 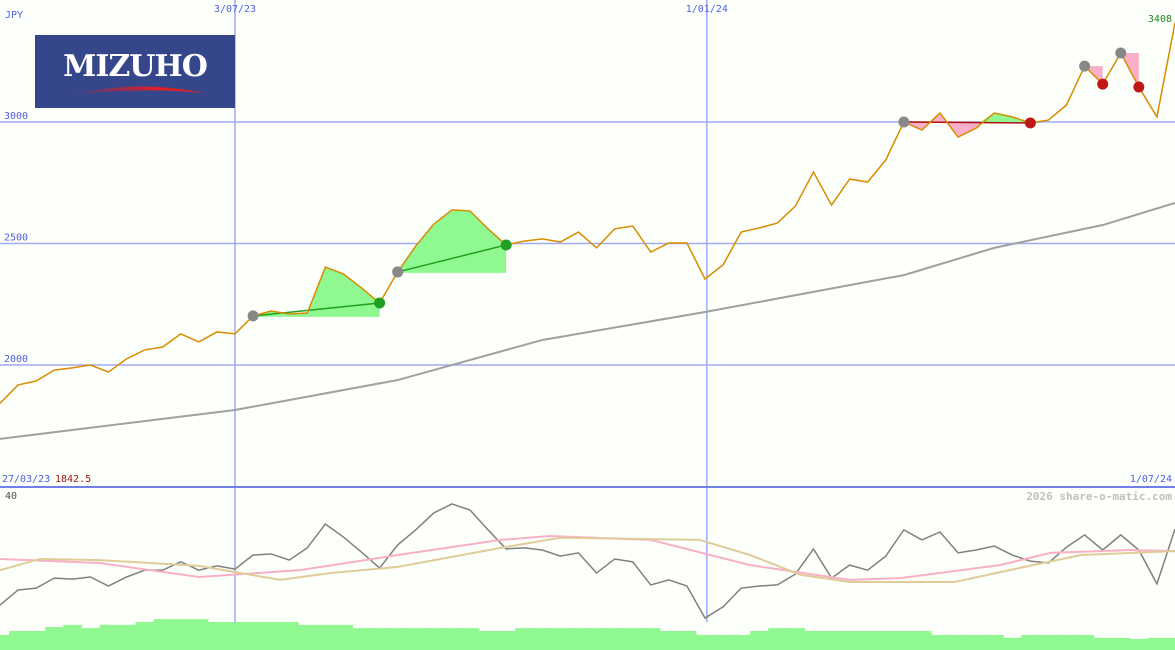 I want to click on ytick-label: 2000, so click(x=16, y=359).